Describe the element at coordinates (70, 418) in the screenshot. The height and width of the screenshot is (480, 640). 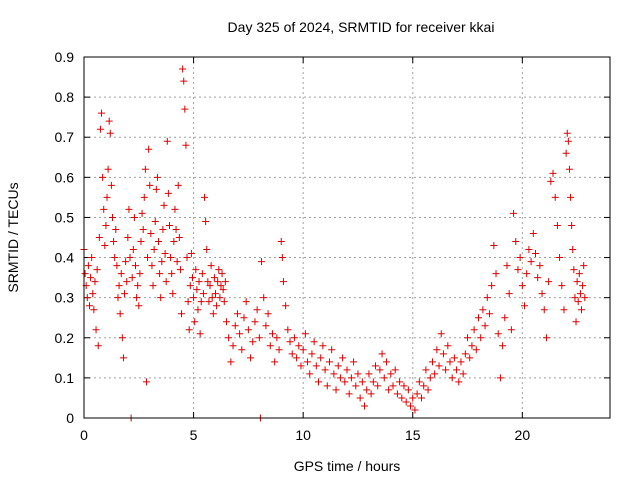
I see `y-tick-label: 0` at that location.